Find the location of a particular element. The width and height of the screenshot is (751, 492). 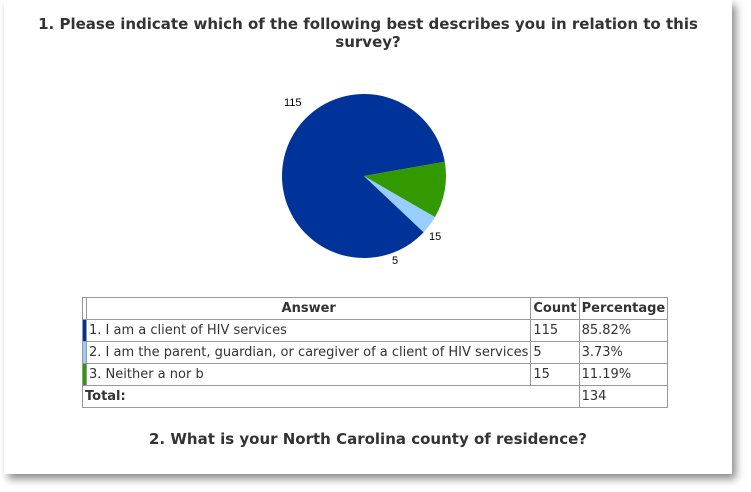

table-header-row: Answer Count Percentage is located at coordinates (375, 308).